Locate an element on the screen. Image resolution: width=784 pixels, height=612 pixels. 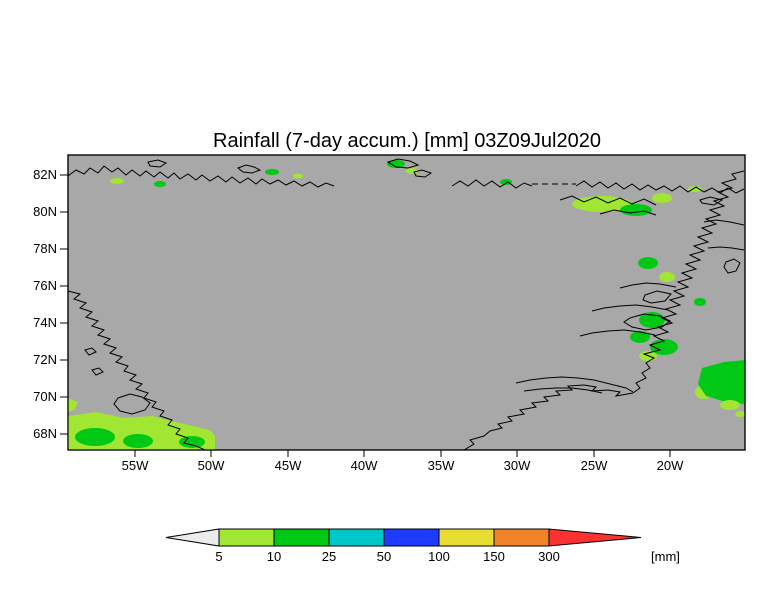
lon-tick-label: 25W is located at coordinates (594, 465).